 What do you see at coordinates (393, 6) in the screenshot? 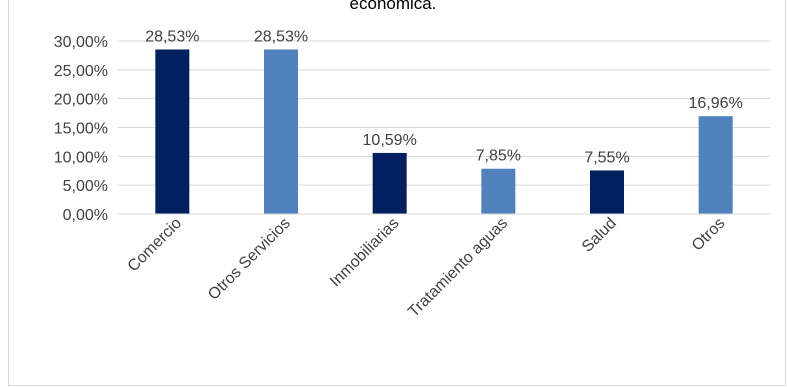
I see `chart-title: económica.` at bounding box center [393, 6].